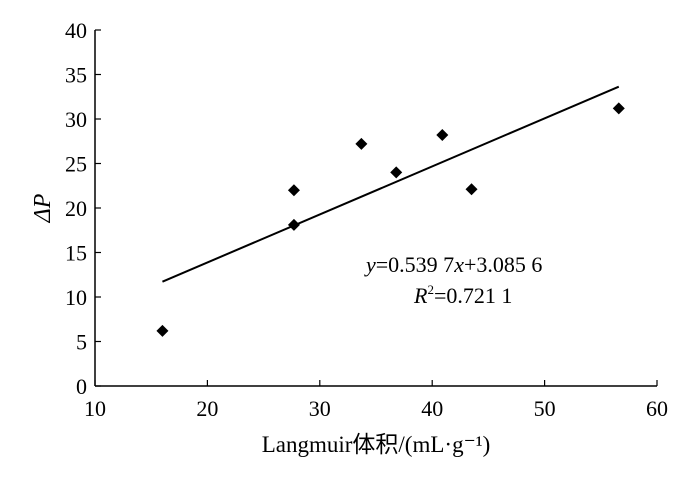 The image size is (692, 481). Describe the element at coordinates (76, 297) in the screenshot. I see `y-tick-label: 10` at that location.